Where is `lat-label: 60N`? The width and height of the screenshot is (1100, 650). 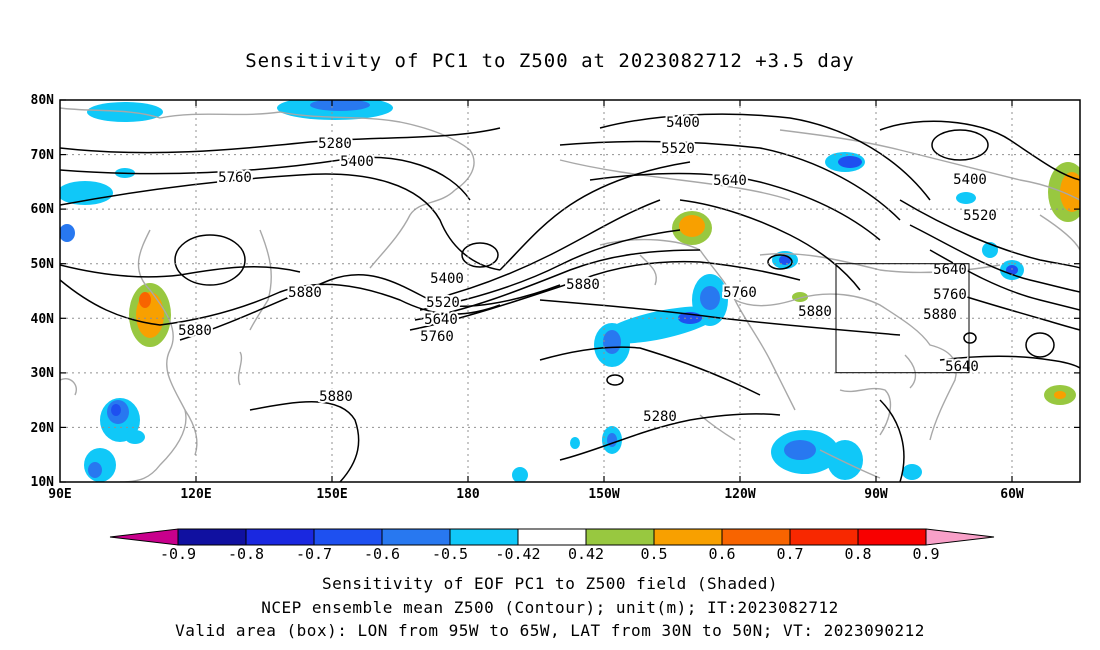
lat-label: 60N is located at coordinates (43, 209).